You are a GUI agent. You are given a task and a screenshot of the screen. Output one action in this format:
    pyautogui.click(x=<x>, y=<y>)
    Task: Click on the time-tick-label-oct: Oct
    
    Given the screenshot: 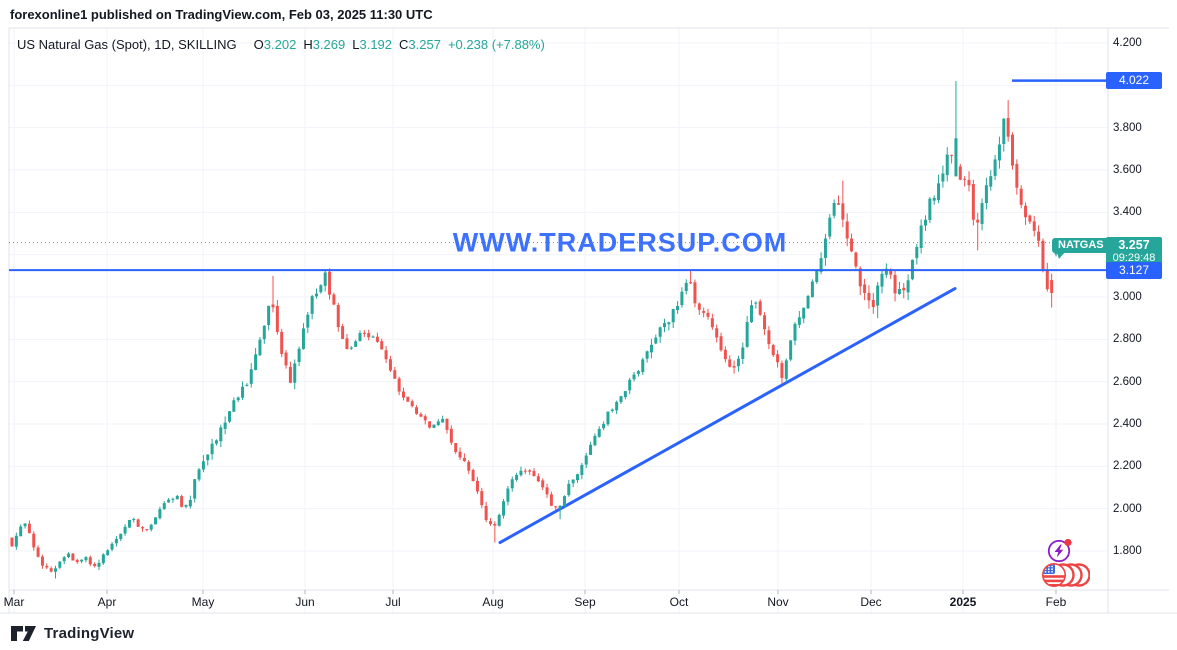 What is the action you would take?
    pyautogui.click(x=679, y=602)
    